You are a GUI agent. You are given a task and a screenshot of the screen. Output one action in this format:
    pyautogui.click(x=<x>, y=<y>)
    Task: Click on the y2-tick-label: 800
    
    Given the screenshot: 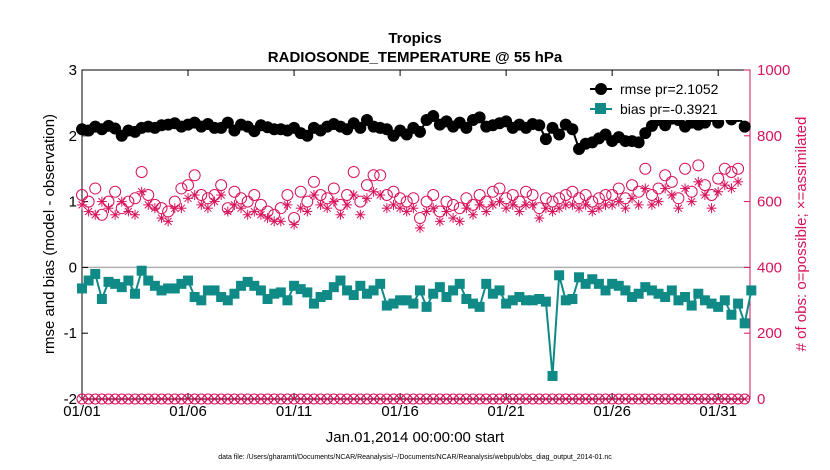 What is the action you would take?
    pyautogui.click(x=769, y=136)
    